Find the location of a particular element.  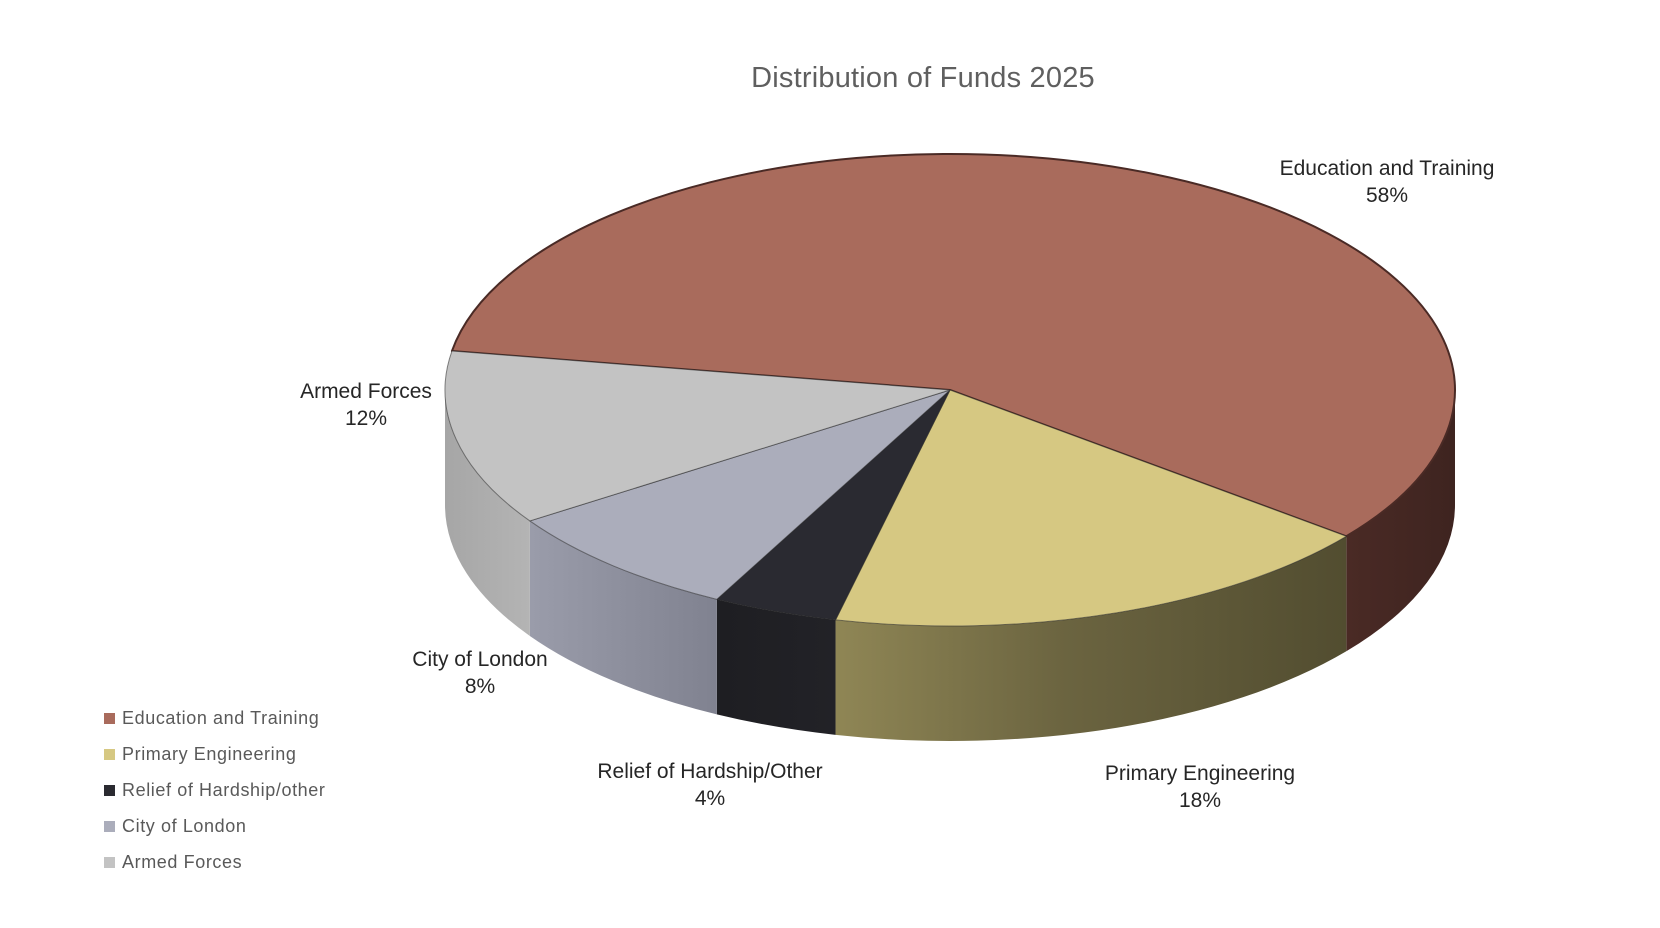

legend-item-armed-forces: Armed Forces is located at coordinates (215, 862).